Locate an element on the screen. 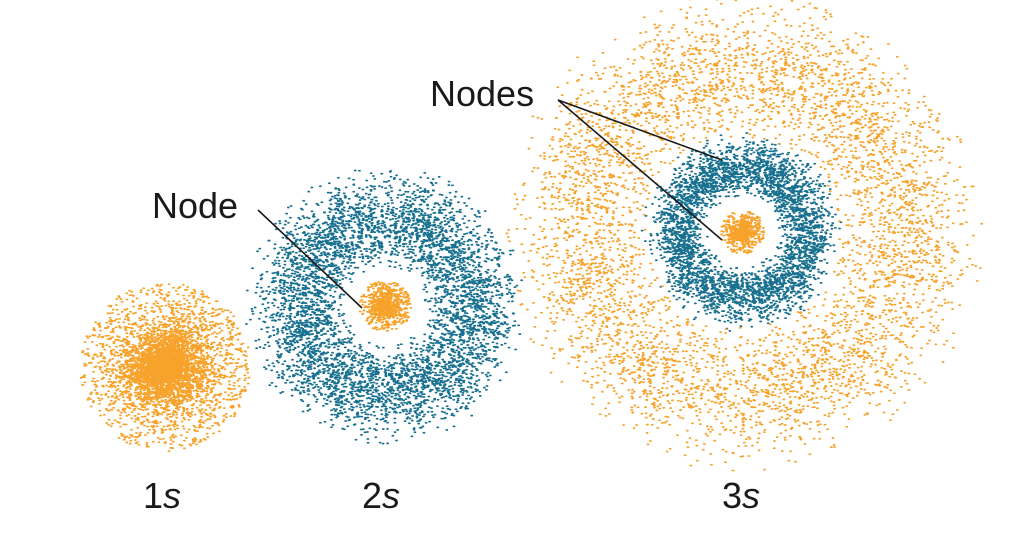  orbital-label-3s: 3s is located at coordinates (741, 495).